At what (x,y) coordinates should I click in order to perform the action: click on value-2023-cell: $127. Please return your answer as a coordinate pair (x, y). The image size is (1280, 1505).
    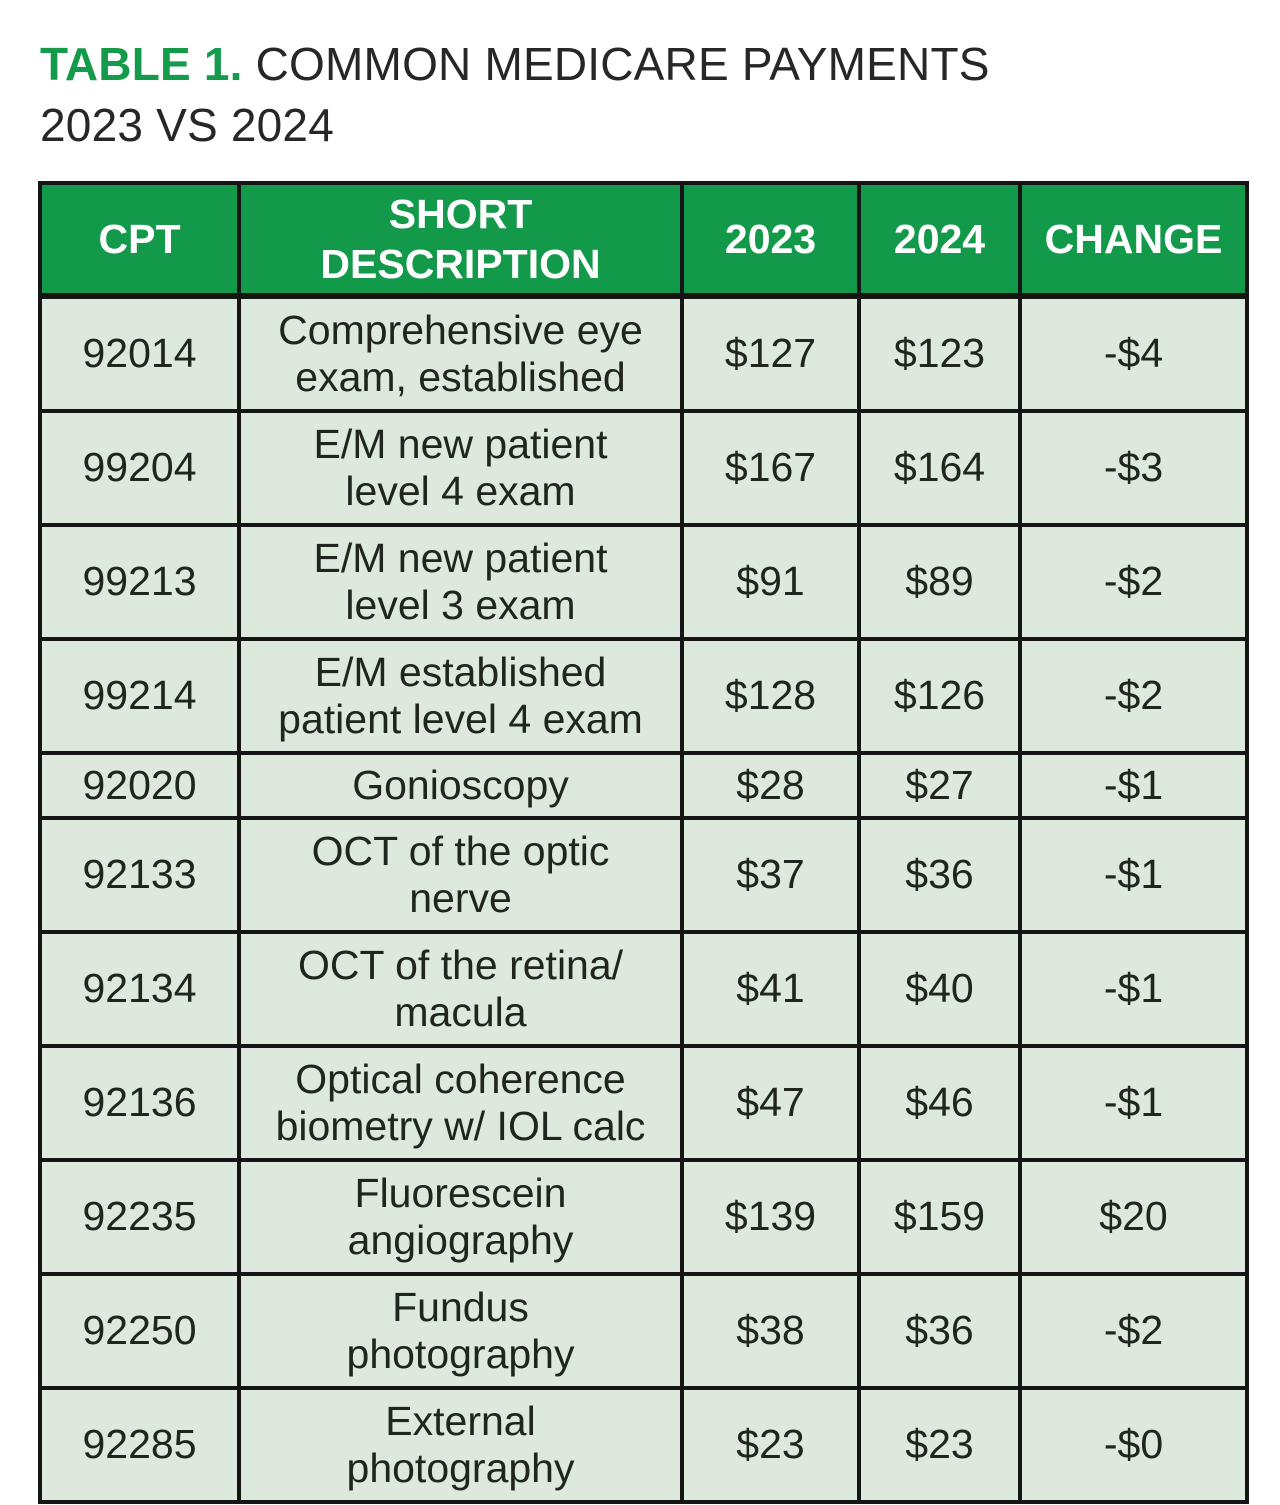
    Looking at the image, I should click on (770, 354).